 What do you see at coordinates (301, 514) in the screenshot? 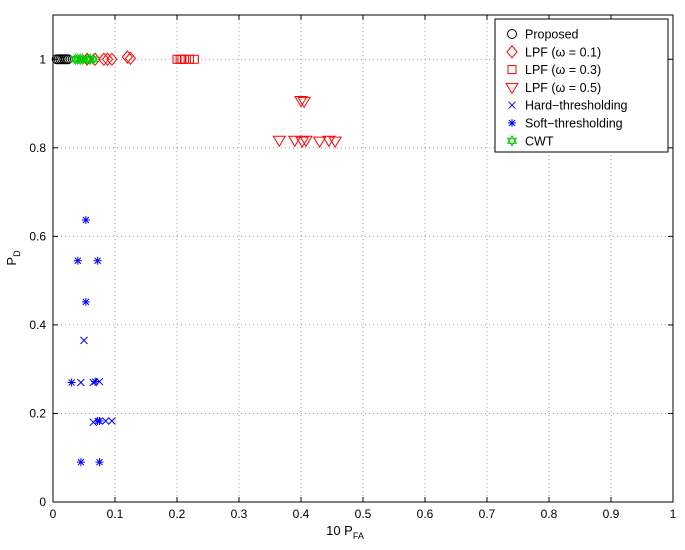
I see `x-tick-label: 0.4` at bounding box center [301, 514].